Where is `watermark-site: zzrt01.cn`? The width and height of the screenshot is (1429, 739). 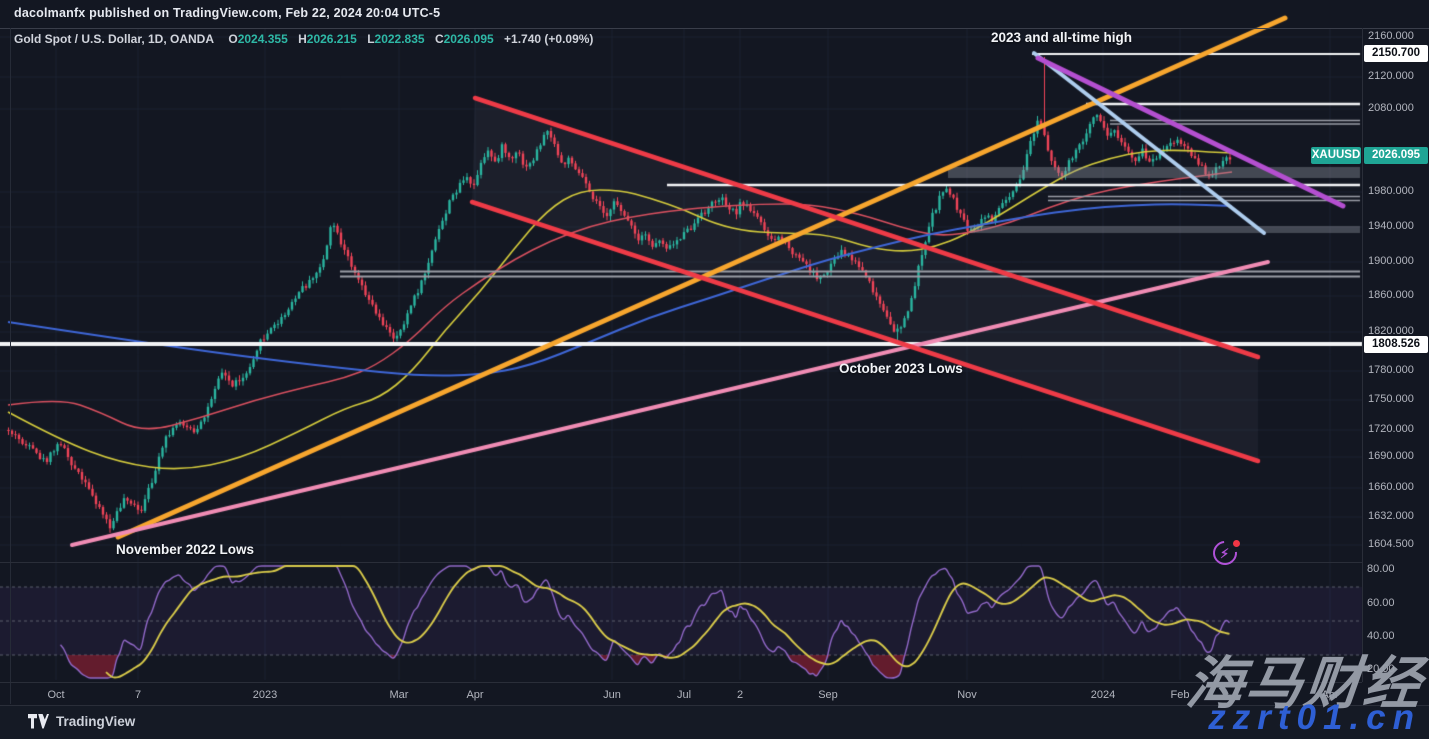
watermark-site: zzrt01.cn is located at coordinates (1314, 717).